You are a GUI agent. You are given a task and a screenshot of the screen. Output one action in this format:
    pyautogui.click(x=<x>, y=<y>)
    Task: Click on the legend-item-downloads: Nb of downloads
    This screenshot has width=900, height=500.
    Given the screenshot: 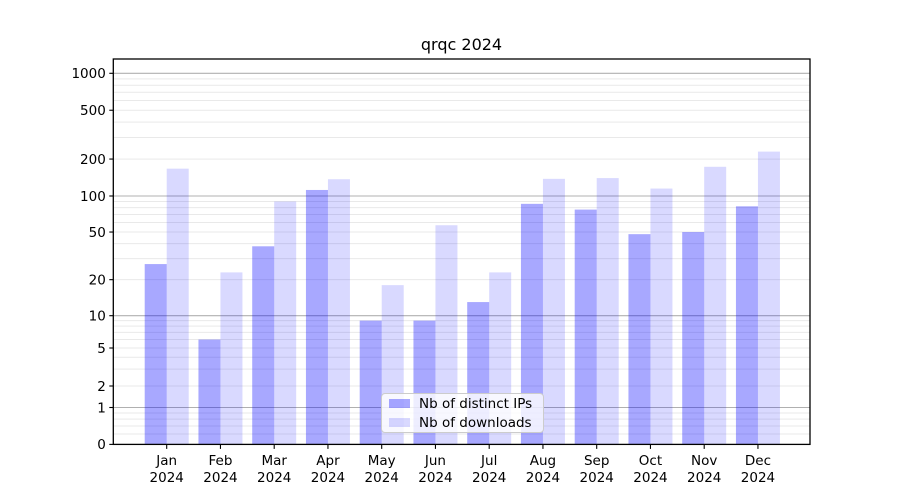 What is the action you would take?
    pyautogui.click(x=466, y=423)
    